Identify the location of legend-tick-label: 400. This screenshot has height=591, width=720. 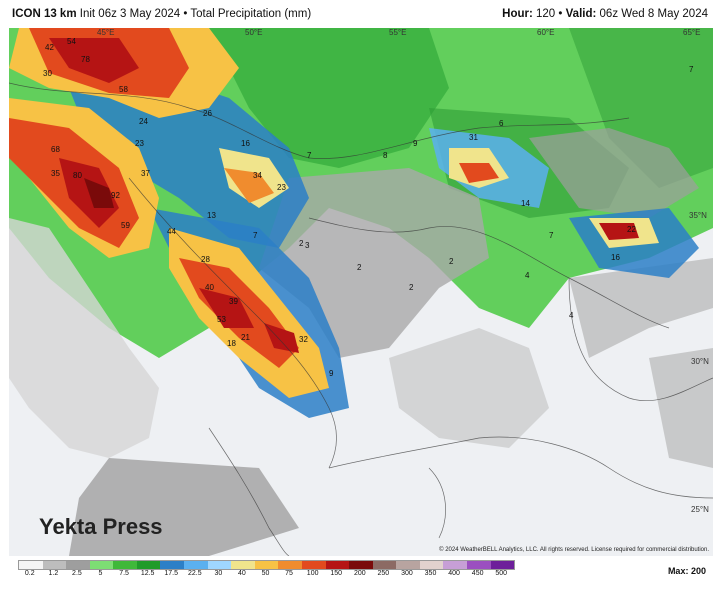
(454, 573).